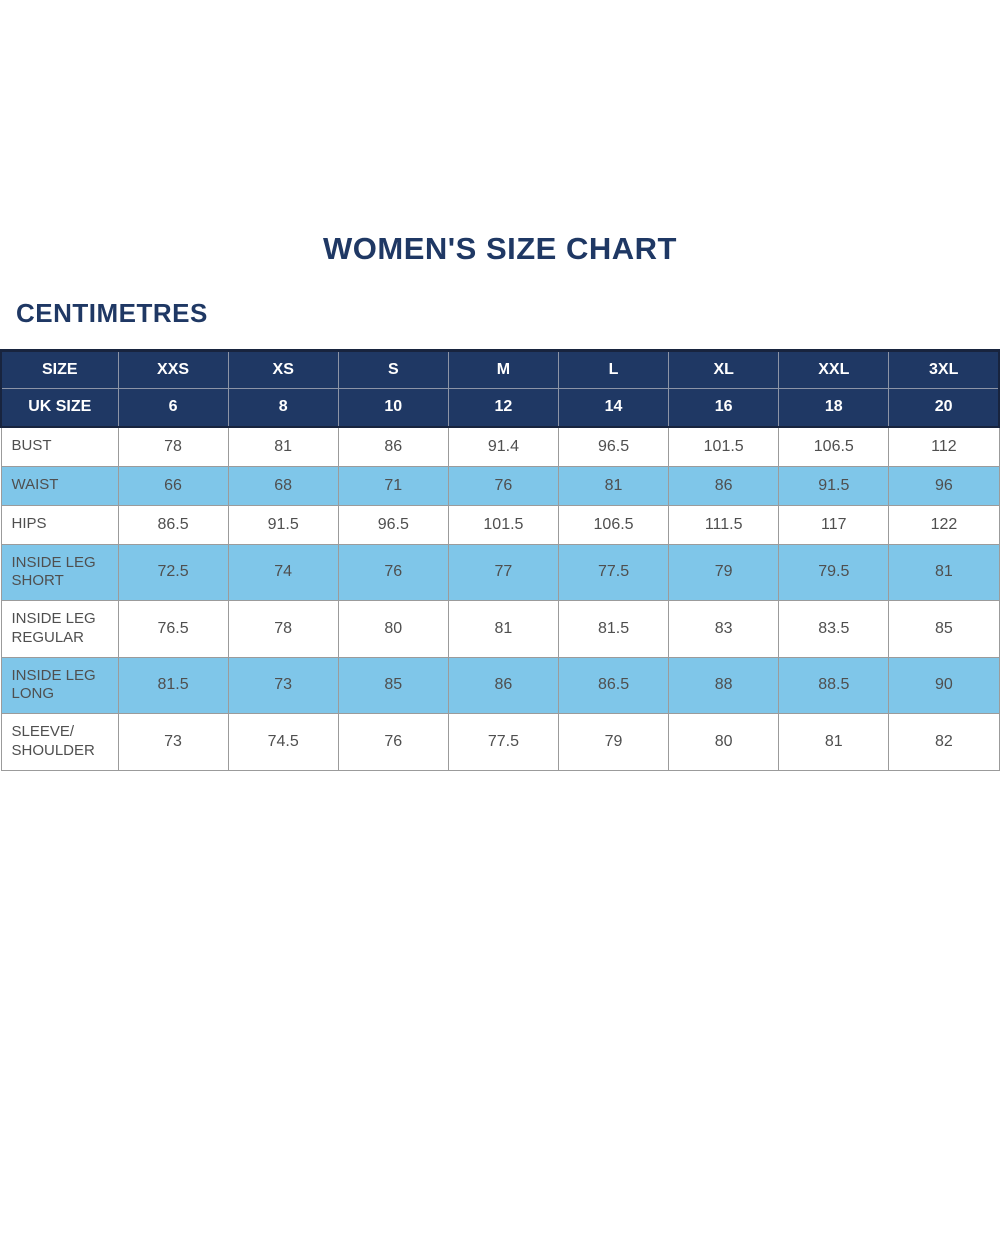  Describe the element at coordinates (724, 685) in the screenshot. I see `measurement-value-cell: 88` at that location.